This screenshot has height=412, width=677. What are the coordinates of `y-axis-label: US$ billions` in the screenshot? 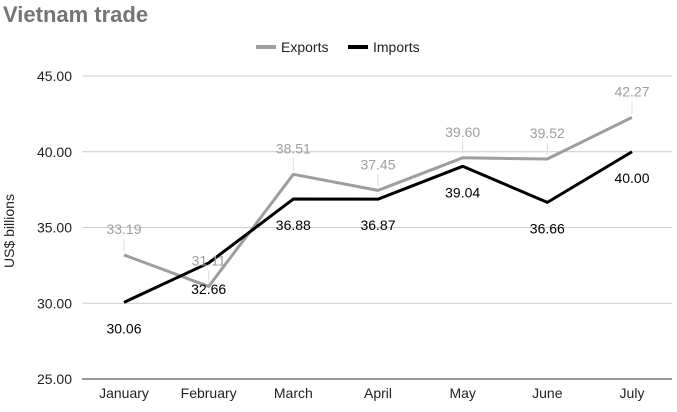 It's located at (9, 231).